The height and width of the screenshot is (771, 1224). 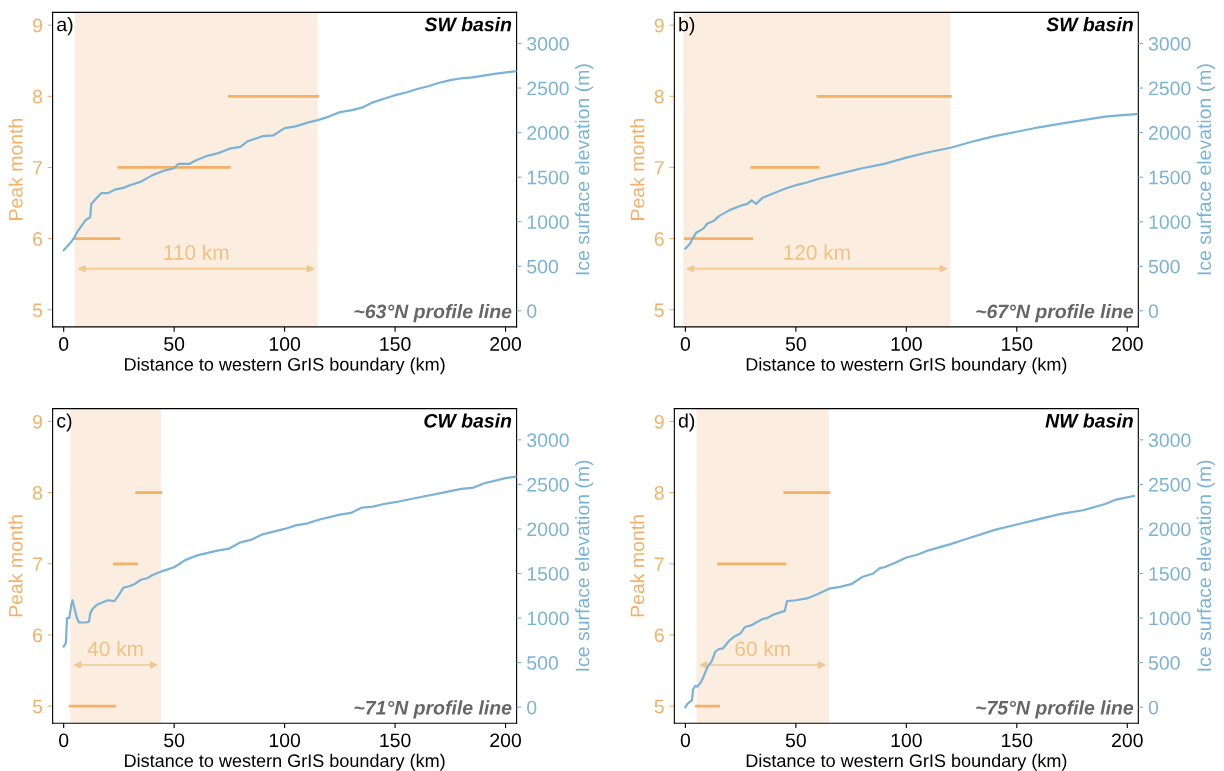 I want to click on annotation: a), so click(x=65, y=26).